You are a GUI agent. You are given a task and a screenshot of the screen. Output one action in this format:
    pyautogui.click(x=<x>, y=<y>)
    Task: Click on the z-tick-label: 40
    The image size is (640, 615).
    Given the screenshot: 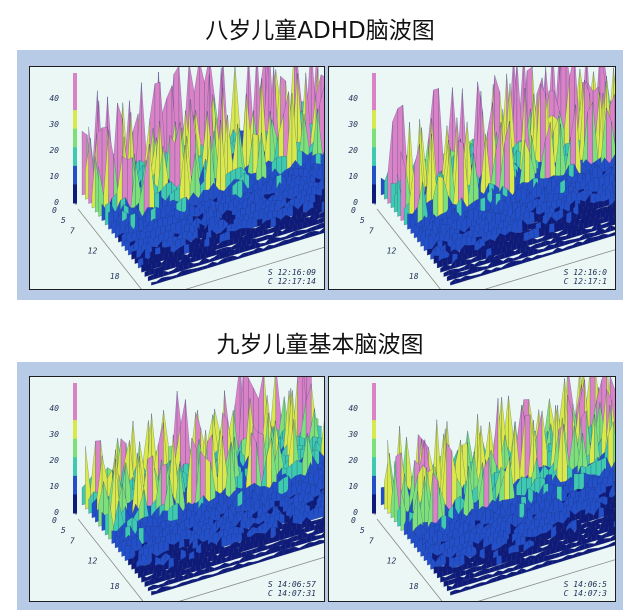 What is the action you would take?
    pyautogui.click(x=54, y=408)
    